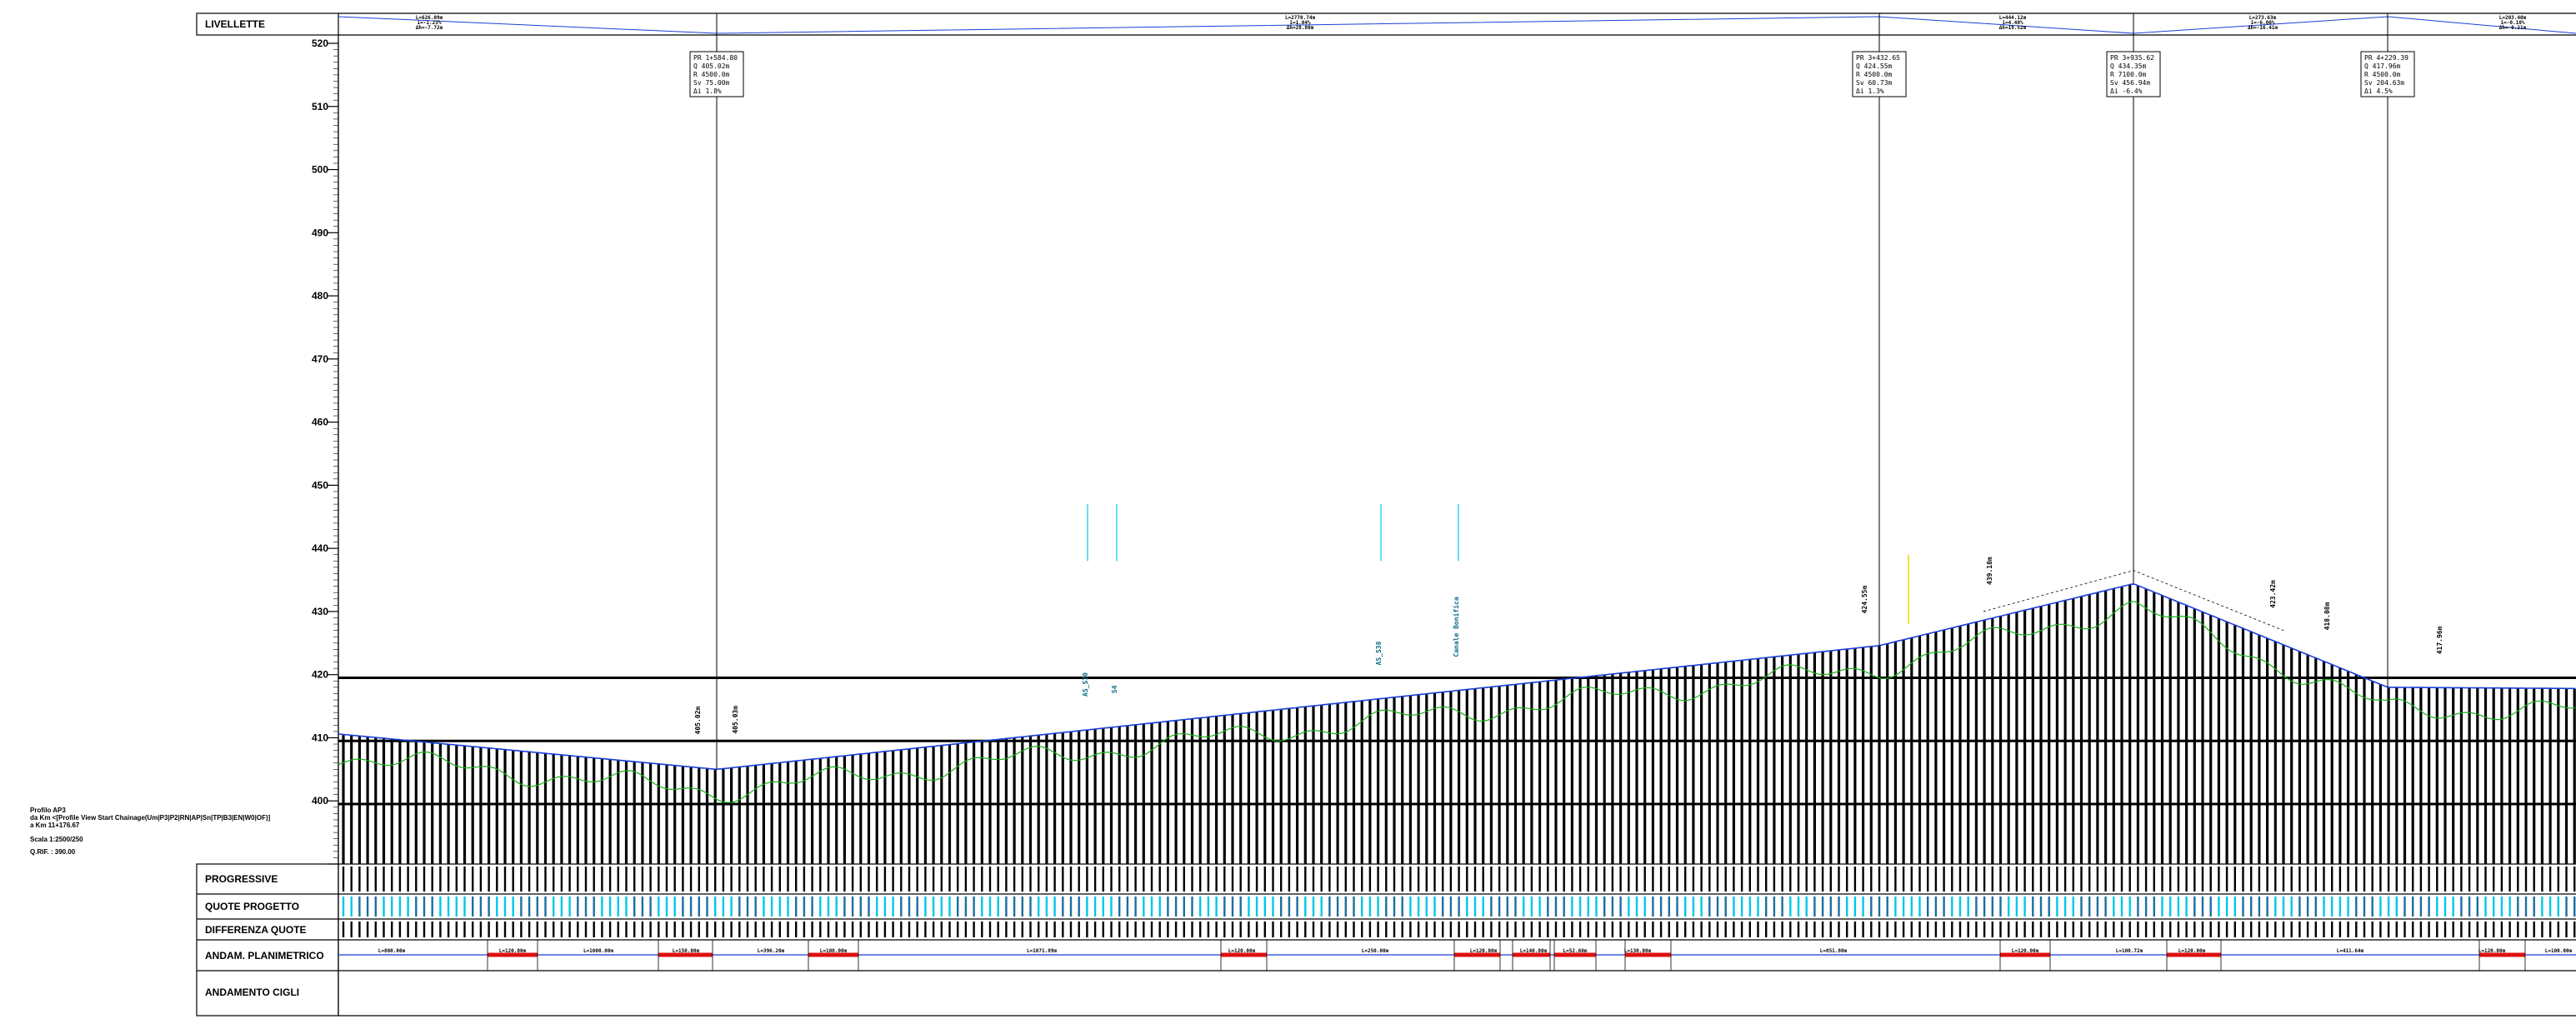 Image resolution: width=2576 pixels, height=1019 pixels. I want to click on plan-segment-label: L=150.00m, so click(687, 951).